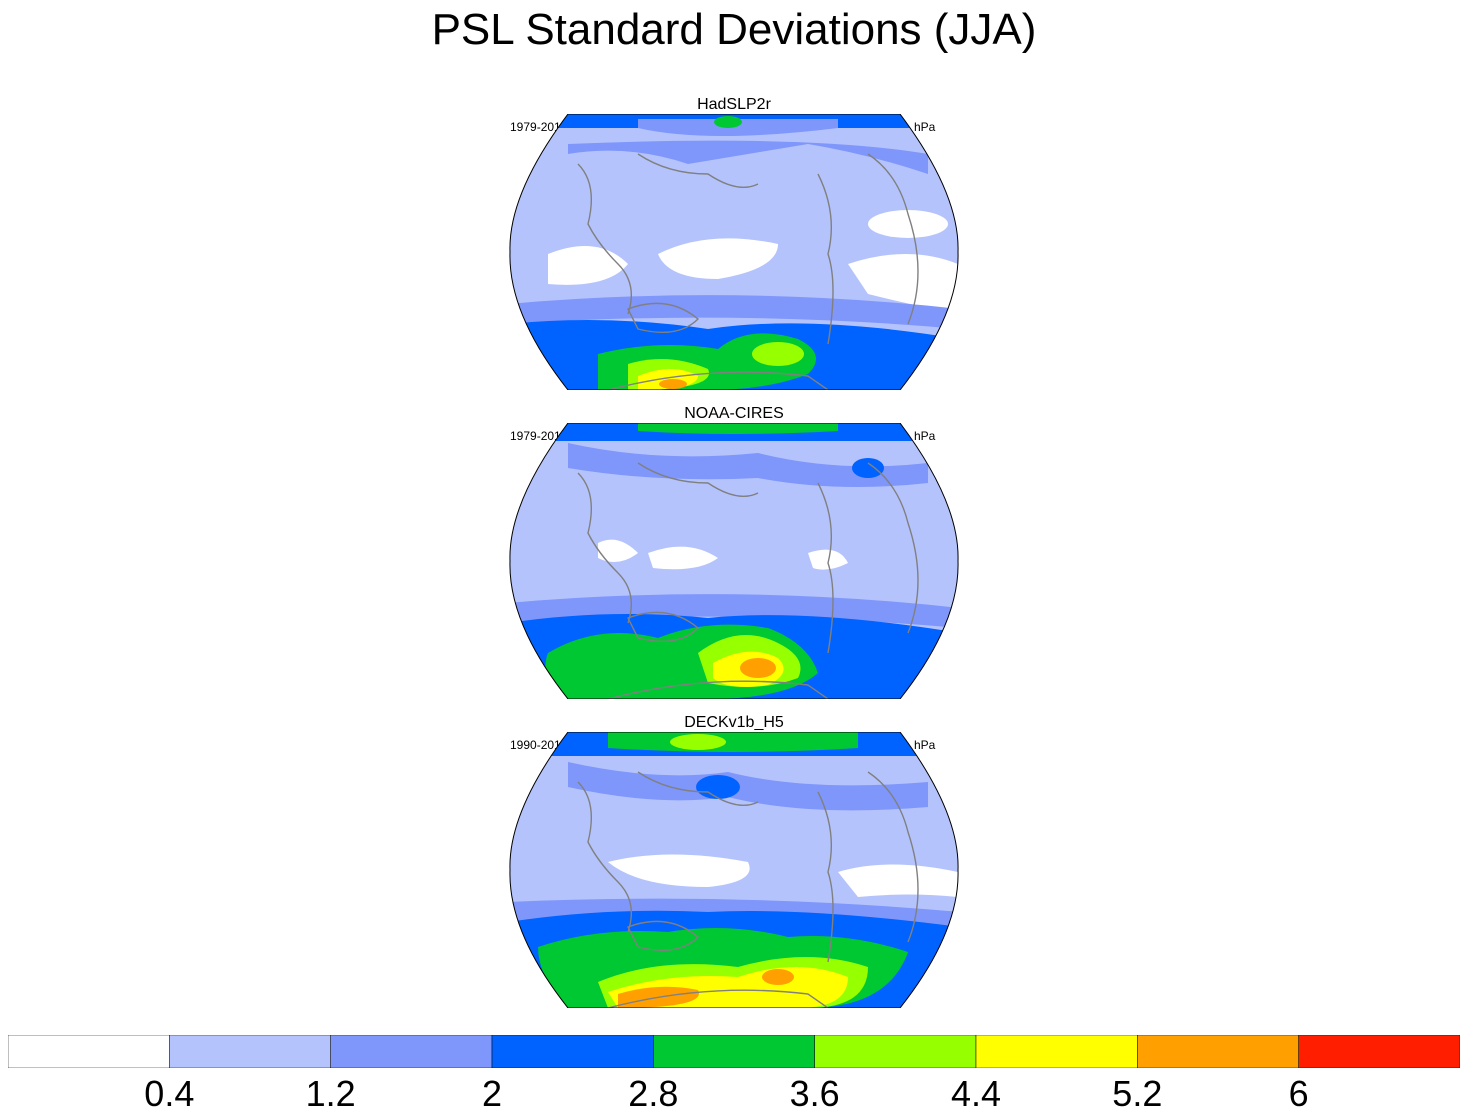  Describe the element at coordinates (1298, 1093) in the screenshot. I see `colorbar-tick-label: 6` at that location.